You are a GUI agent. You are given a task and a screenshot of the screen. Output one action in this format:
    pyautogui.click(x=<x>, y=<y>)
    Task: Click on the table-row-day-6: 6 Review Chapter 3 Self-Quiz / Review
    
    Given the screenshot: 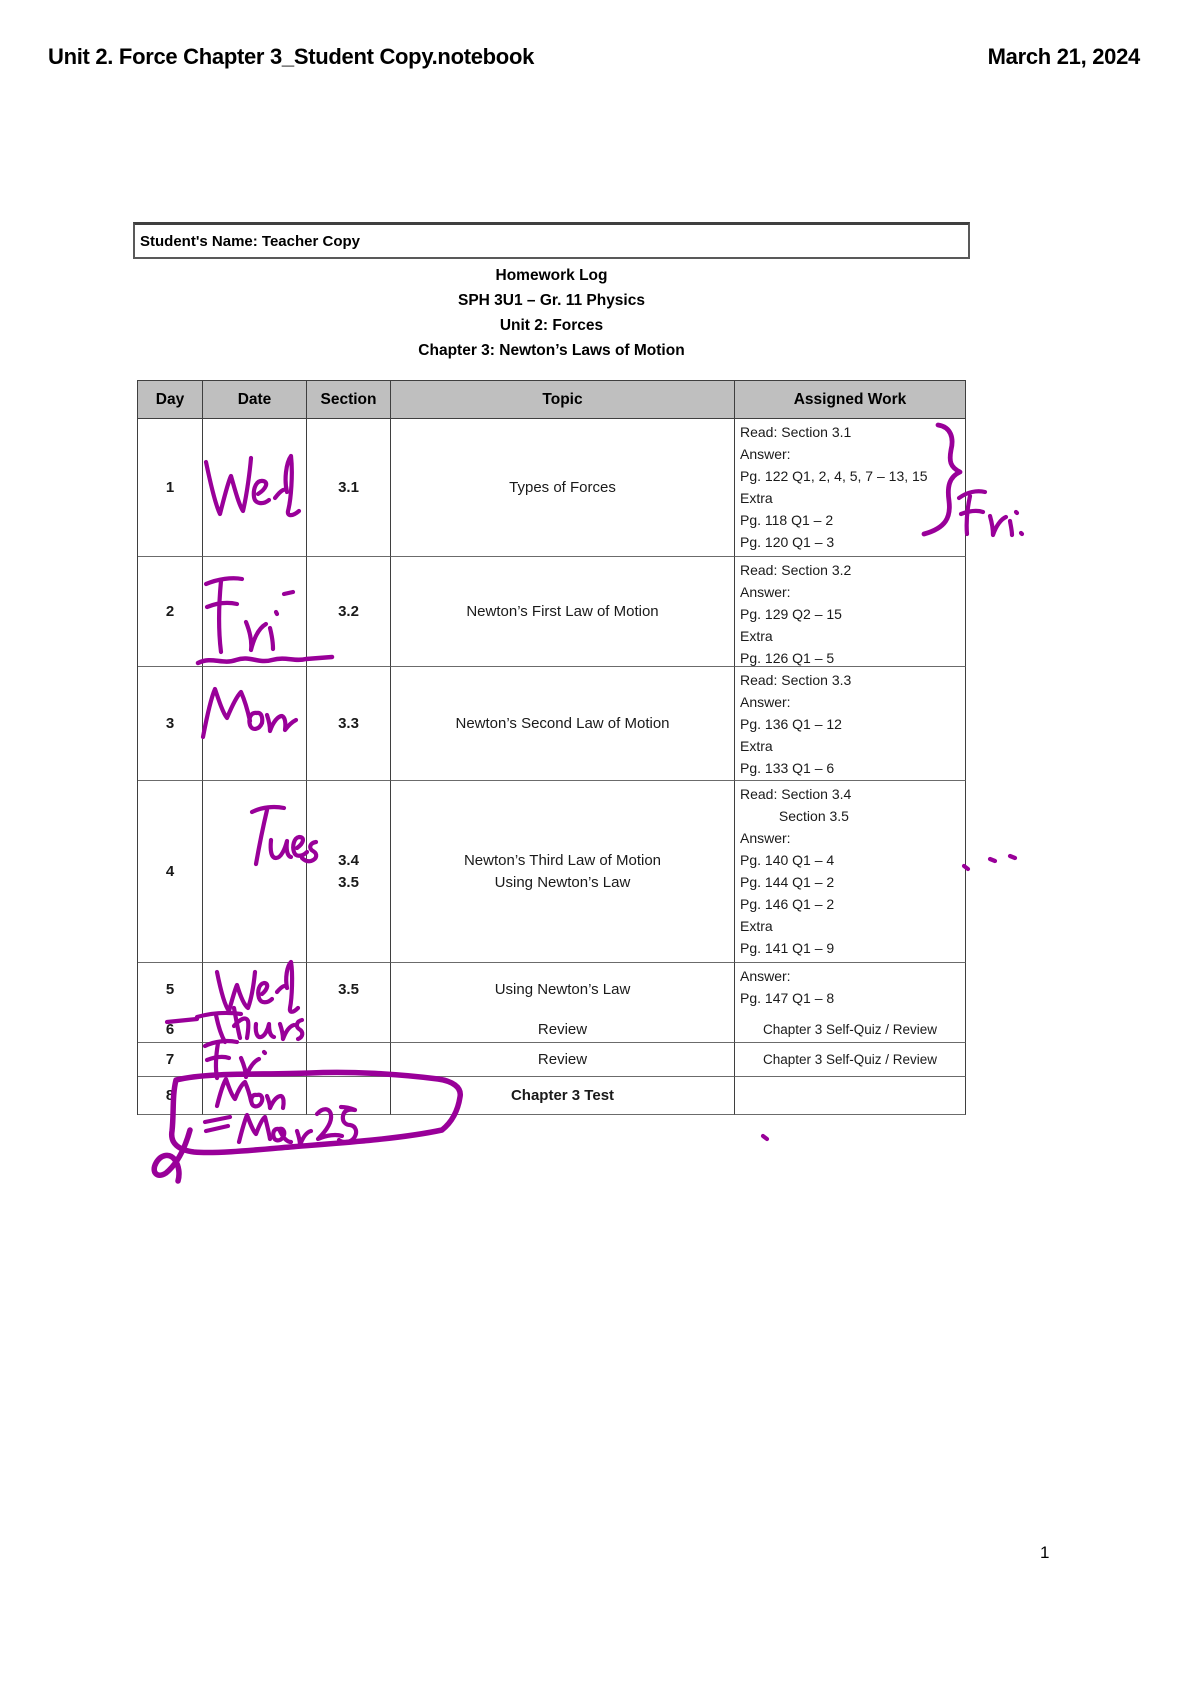 What is the action you would take?
    pyautogui.click(x=552, y=1030)
    